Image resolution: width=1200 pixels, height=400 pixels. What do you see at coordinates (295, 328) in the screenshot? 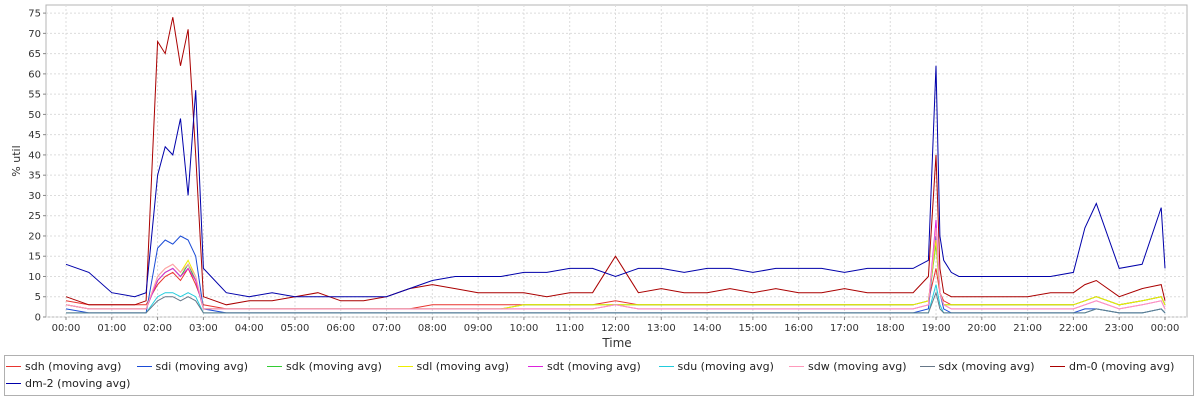
I see `x-tick-label: 05:00` at bounding box center [295, 328].